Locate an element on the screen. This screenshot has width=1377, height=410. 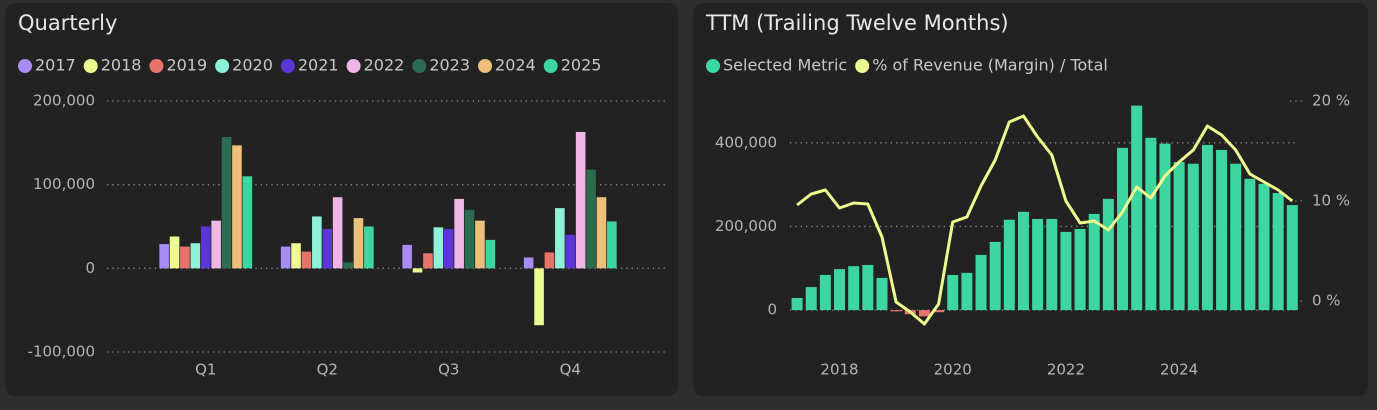
y-tick-label: -100,000 is located at coordinates (61, 352).